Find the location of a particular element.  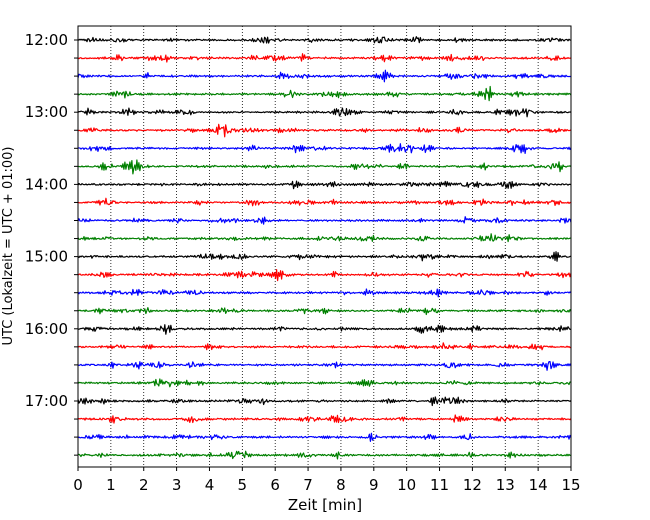

y-tick-label: 13:00 is located at coordinates (46, 112).